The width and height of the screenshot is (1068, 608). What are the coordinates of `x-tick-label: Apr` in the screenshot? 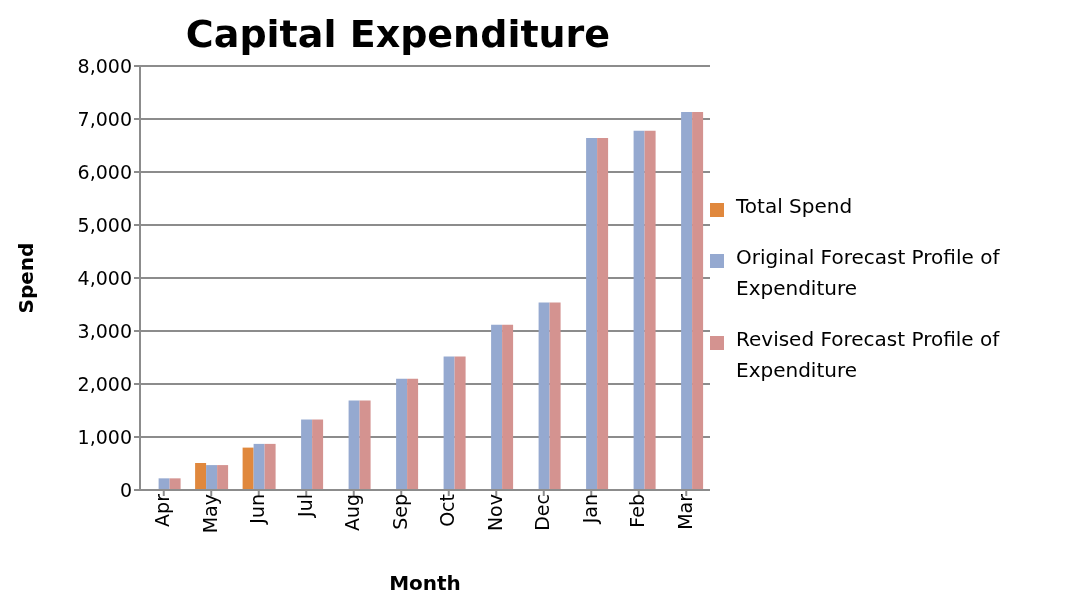 It's located at (162, 510).